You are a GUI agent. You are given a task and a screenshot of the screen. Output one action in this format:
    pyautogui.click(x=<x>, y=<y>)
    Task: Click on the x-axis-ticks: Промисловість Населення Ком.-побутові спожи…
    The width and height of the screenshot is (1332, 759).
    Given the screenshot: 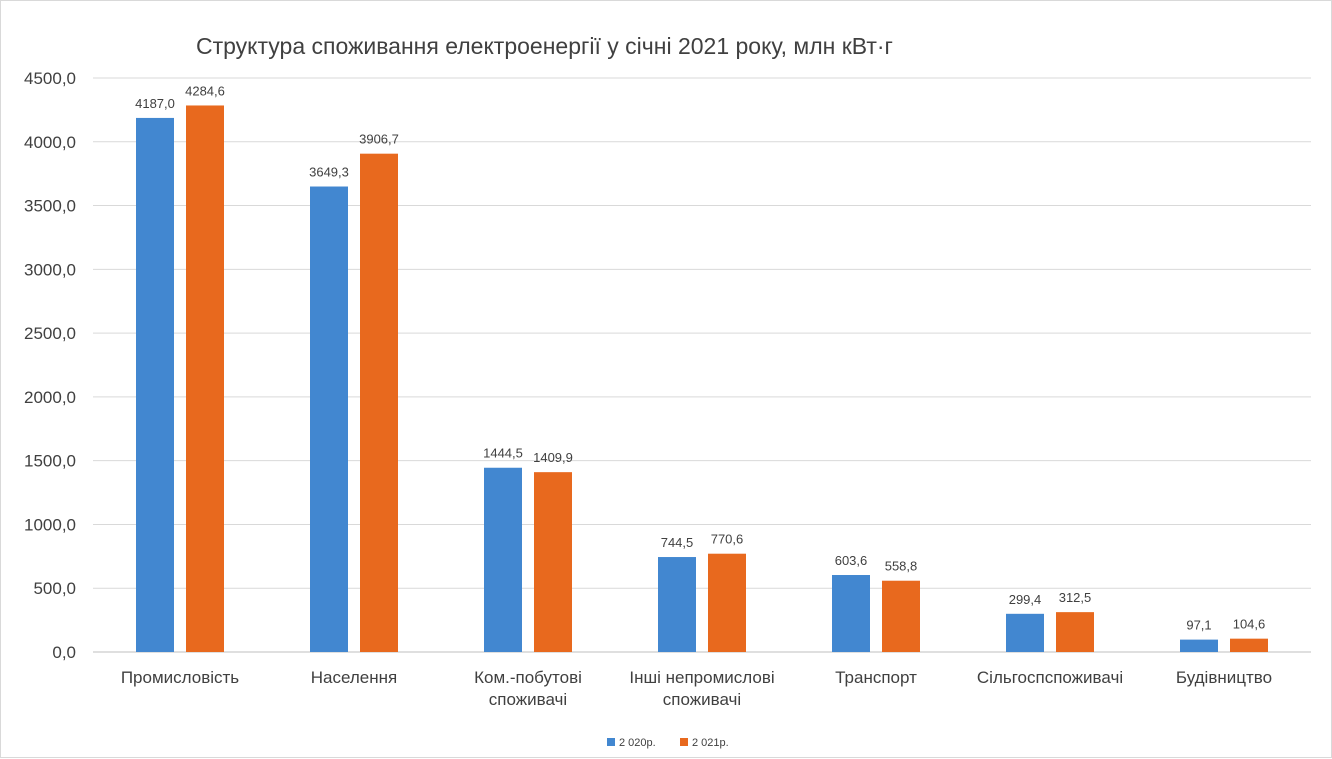 What is the action you would take?
    pyautogui.click(x=696, y=688)
    